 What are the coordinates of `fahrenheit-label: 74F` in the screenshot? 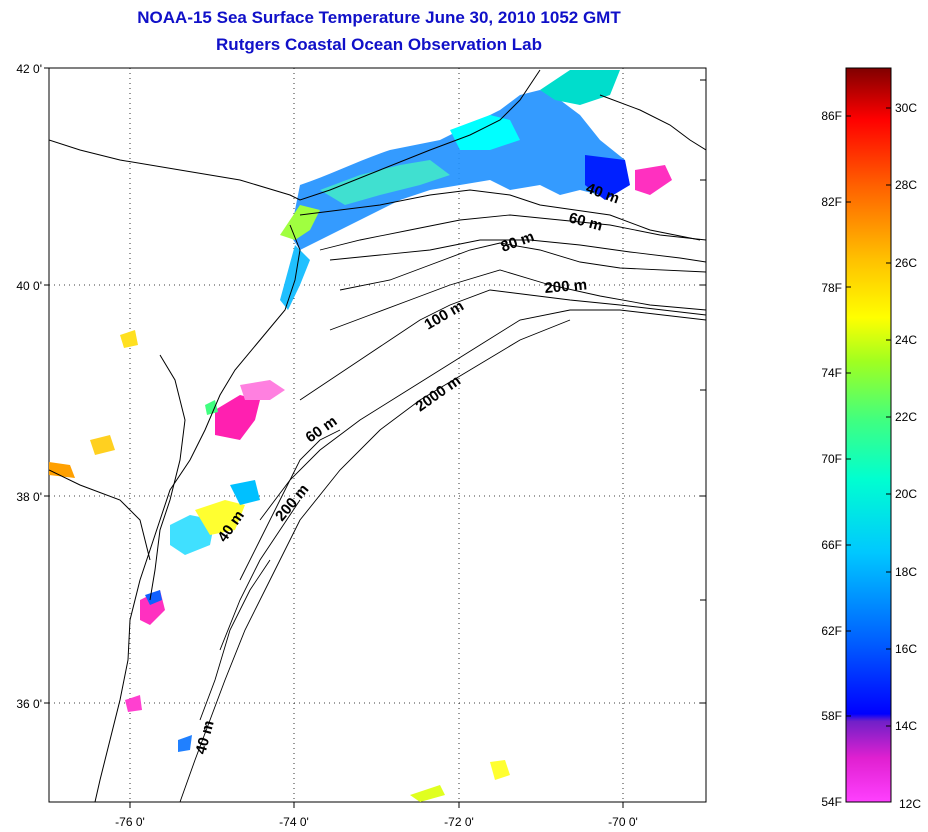 It's located at (831, 373).